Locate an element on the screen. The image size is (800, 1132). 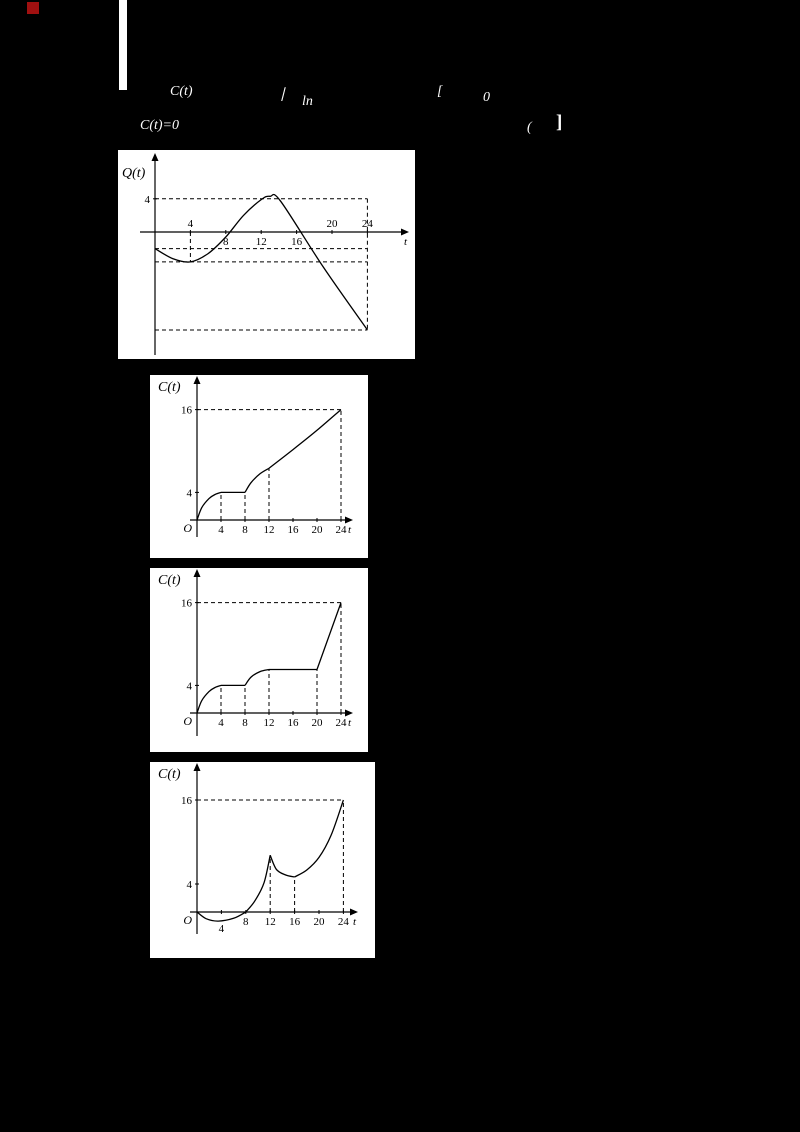
math-text-fragment: C(t) is located at coordinates (181, 91).